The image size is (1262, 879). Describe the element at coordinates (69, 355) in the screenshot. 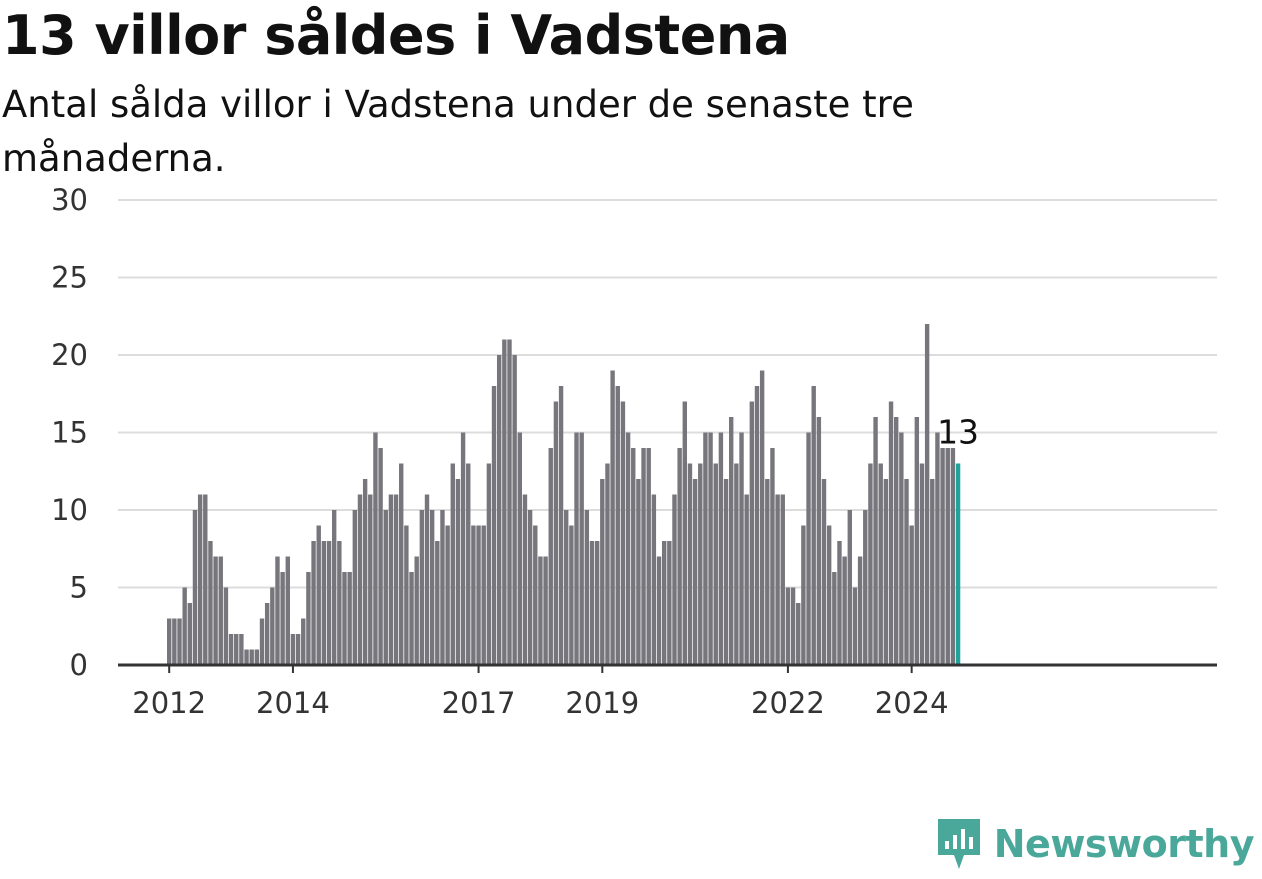

I see `y-tick-label: 20` at that location.